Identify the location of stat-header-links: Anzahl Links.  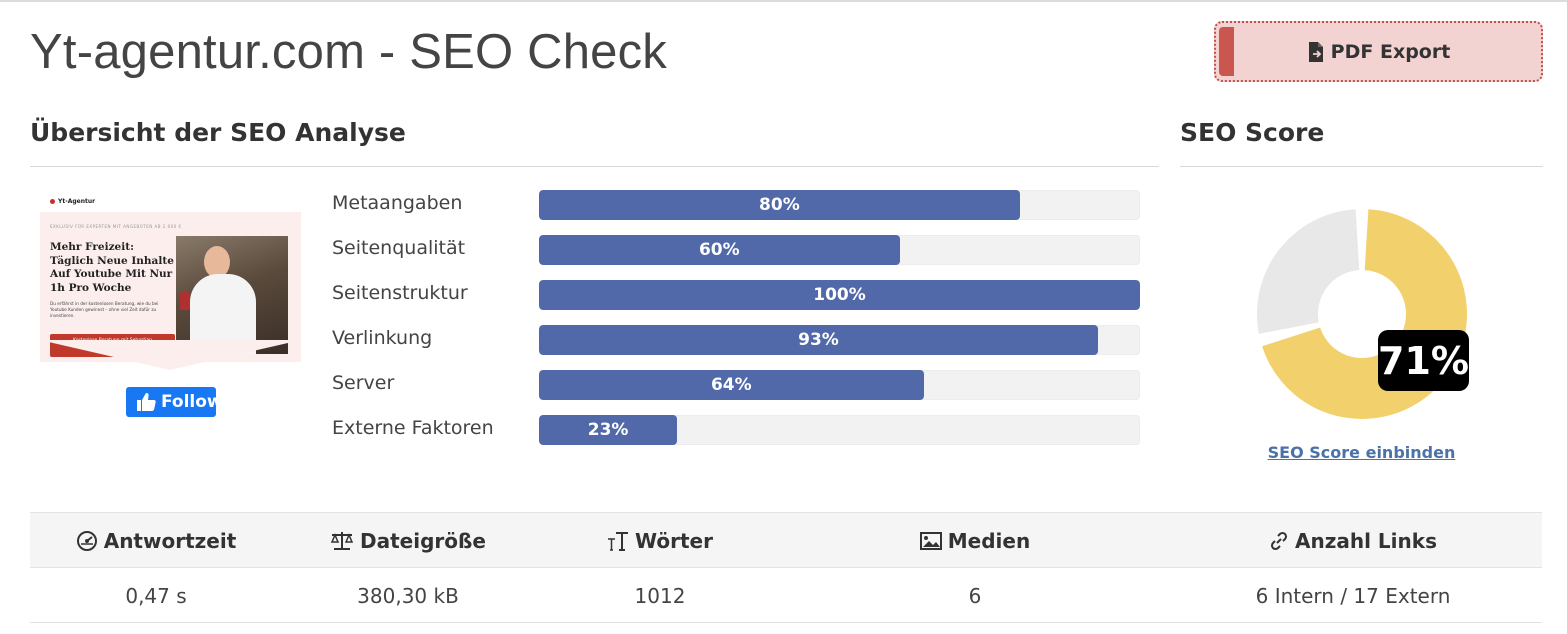
(1353, 541).